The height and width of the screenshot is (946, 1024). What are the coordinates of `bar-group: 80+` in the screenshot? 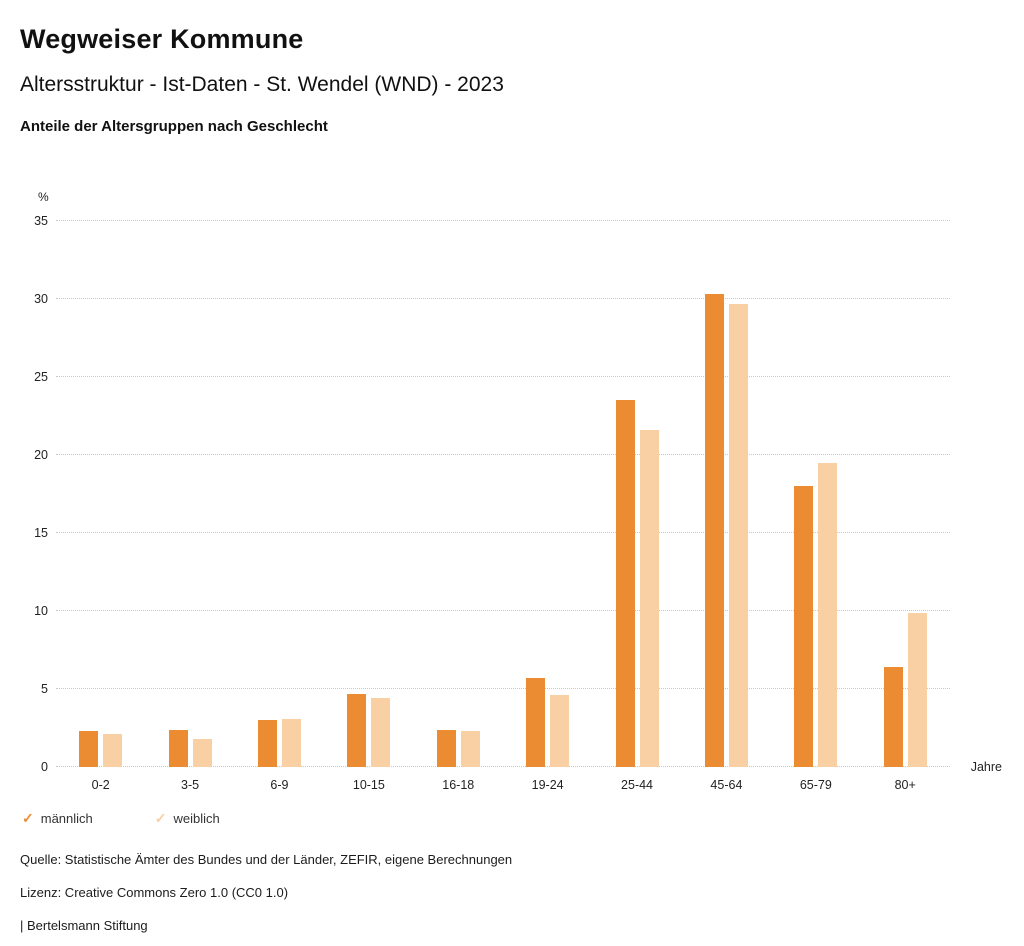 It's located at (905, 506).